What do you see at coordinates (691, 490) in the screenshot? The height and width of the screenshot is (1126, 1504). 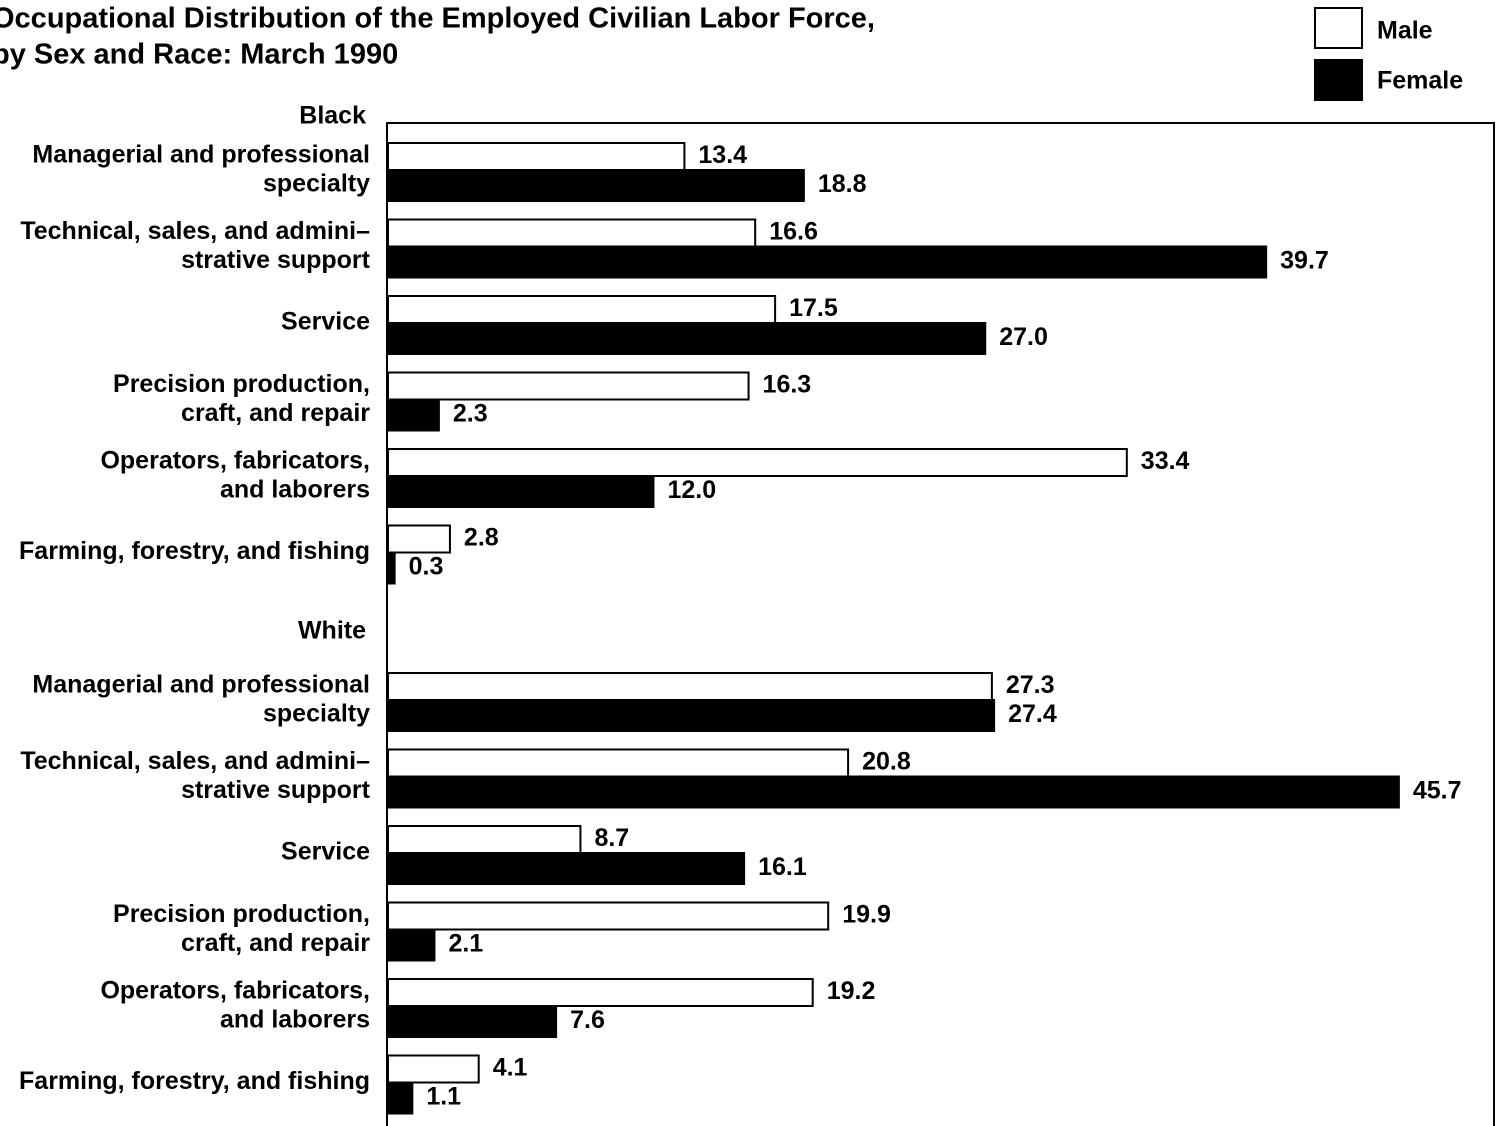 I see `value-label: 12.0` at bounding box center [691, 490].